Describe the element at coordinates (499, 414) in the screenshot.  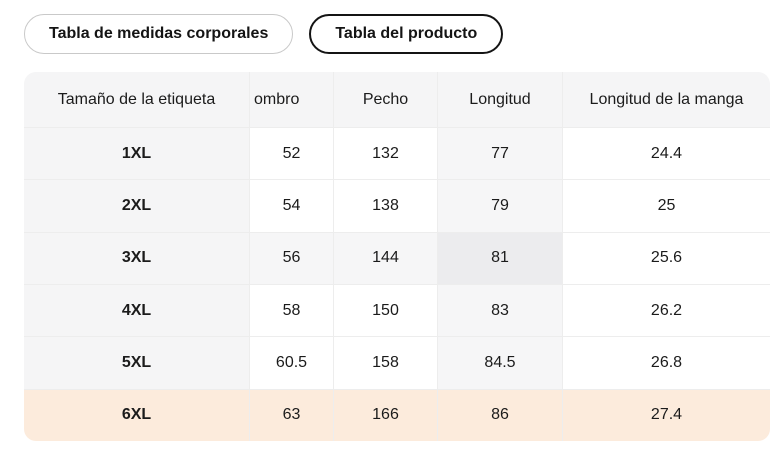
I see `cell-length: 86` at that location.